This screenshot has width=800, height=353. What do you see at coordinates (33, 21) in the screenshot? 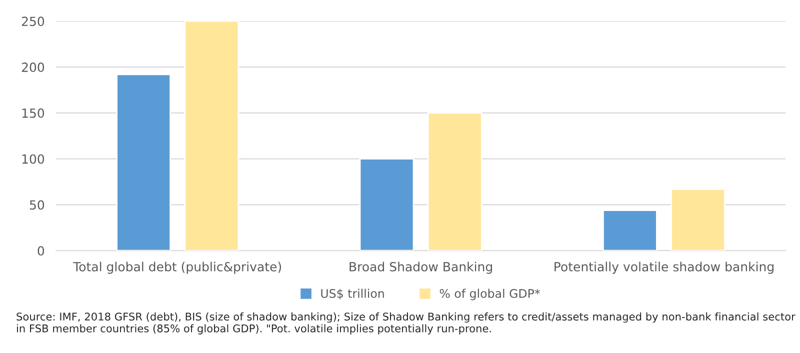
I see `y-tick-label: 250` at bounding box center [33, 21].